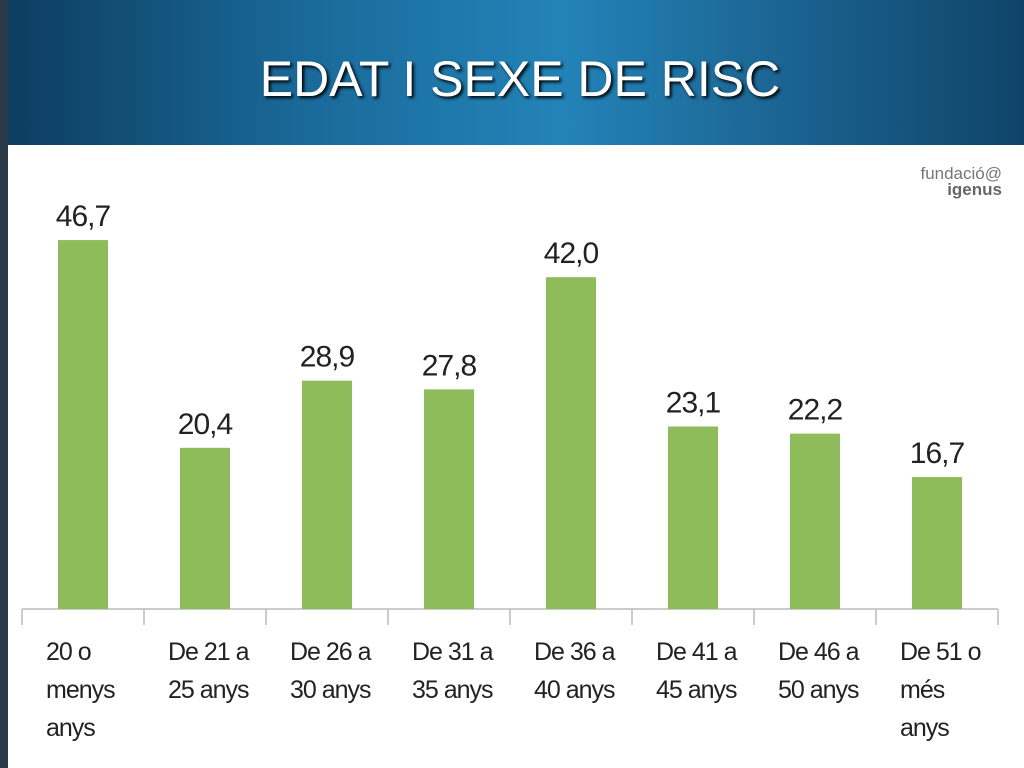  I want to click on category-label: De 26 a 30 anys, so click(331, 671).